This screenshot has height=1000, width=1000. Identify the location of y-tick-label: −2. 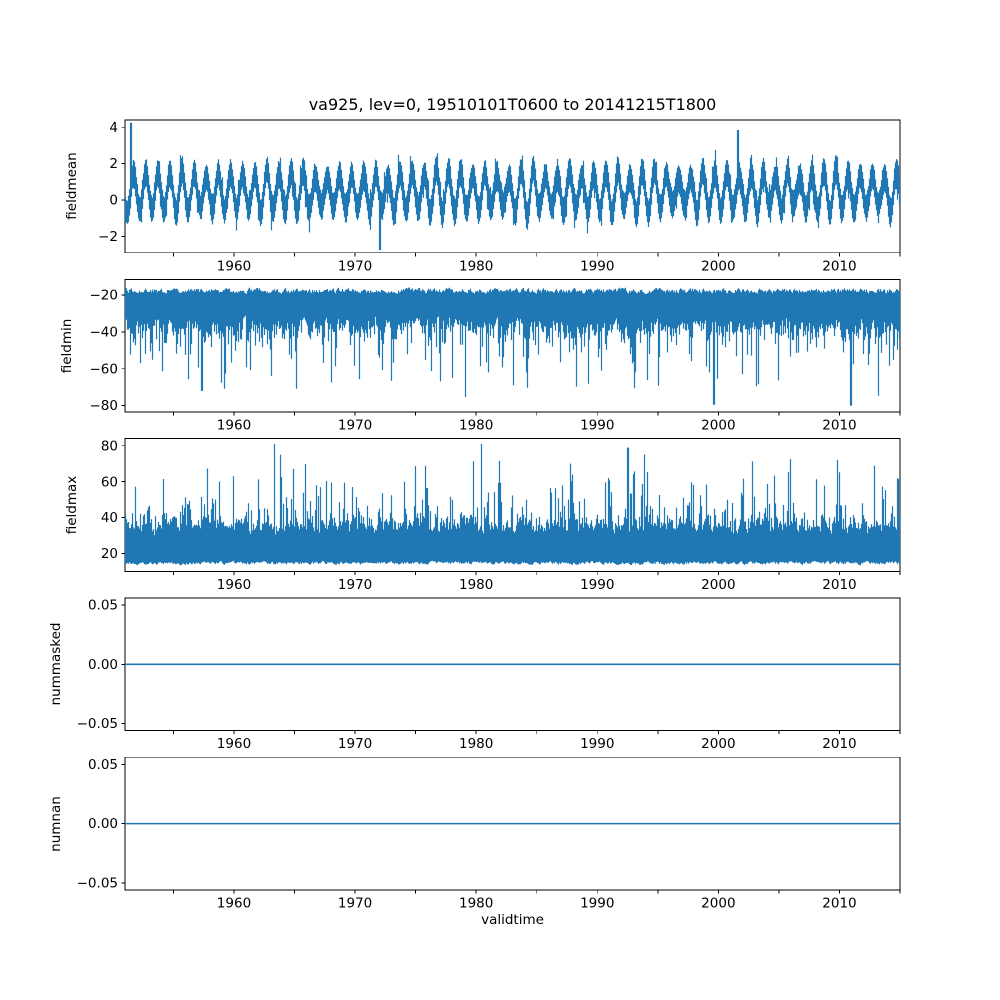
(108, 237).